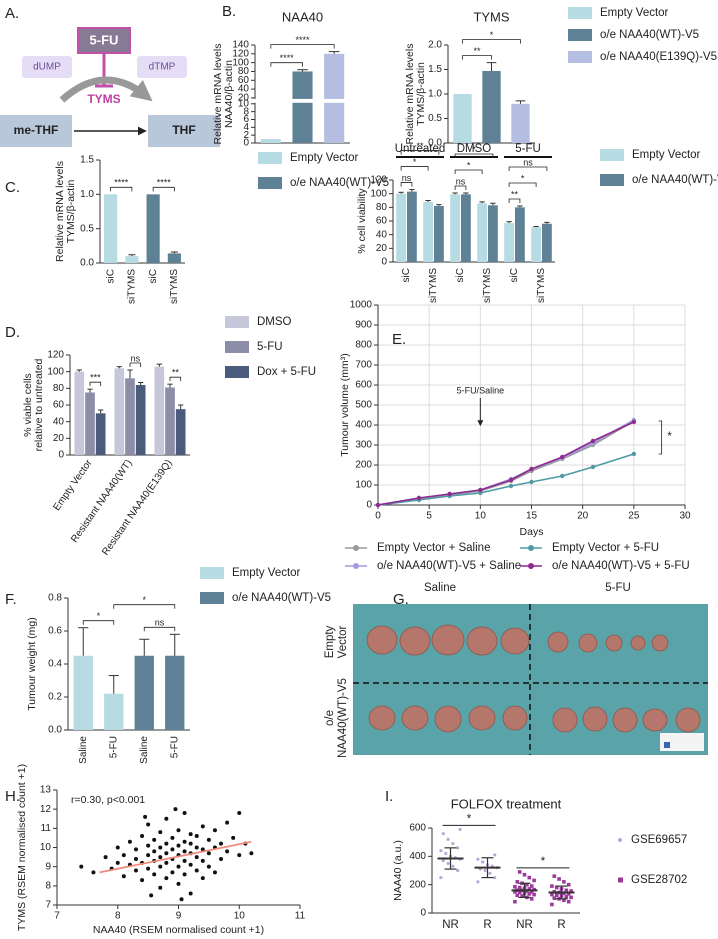  Describe the element at coordinates (240, 53) in the screenshot. I see `y-tick-label: 120` at that location.